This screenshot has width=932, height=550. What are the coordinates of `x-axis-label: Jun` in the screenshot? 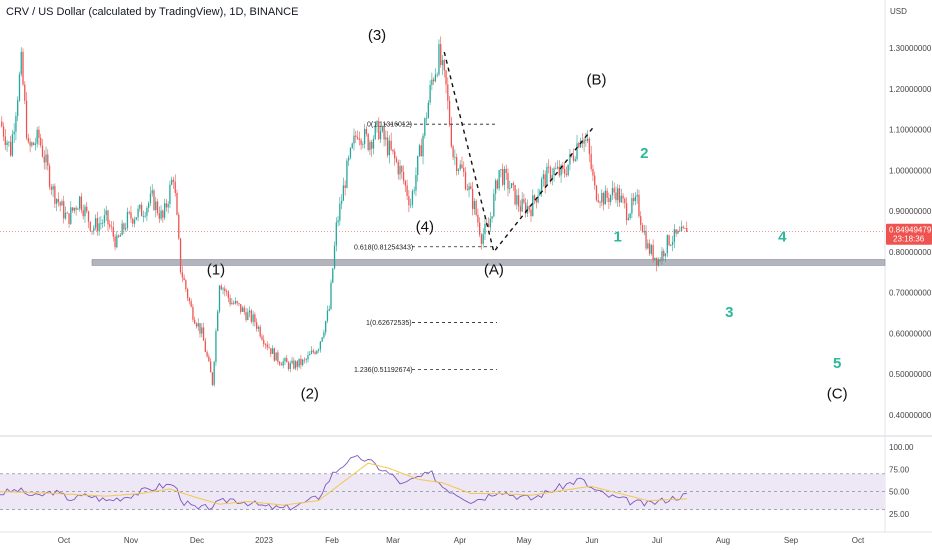 It's located at (592, 540).